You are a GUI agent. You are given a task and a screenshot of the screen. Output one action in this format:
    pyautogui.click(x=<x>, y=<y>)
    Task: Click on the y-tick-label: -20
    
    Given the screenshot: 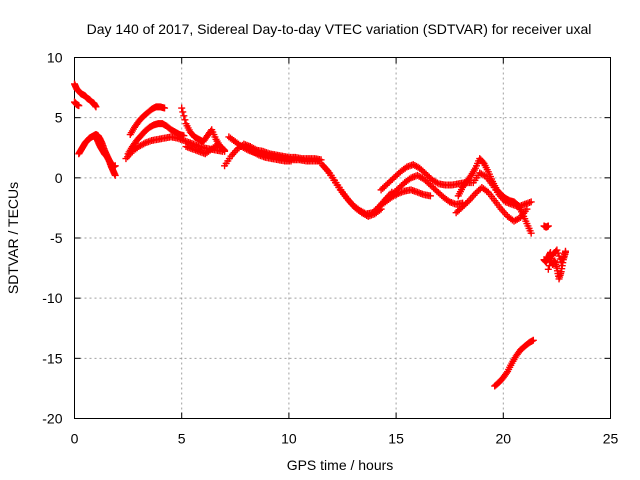 What is the action you would take?
    pyautogui.click(x=52, y=419)
    